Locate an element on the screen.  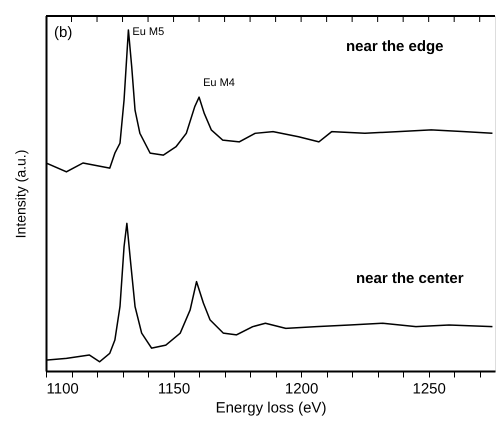
text: near the center is located at coordinates (410, 278).